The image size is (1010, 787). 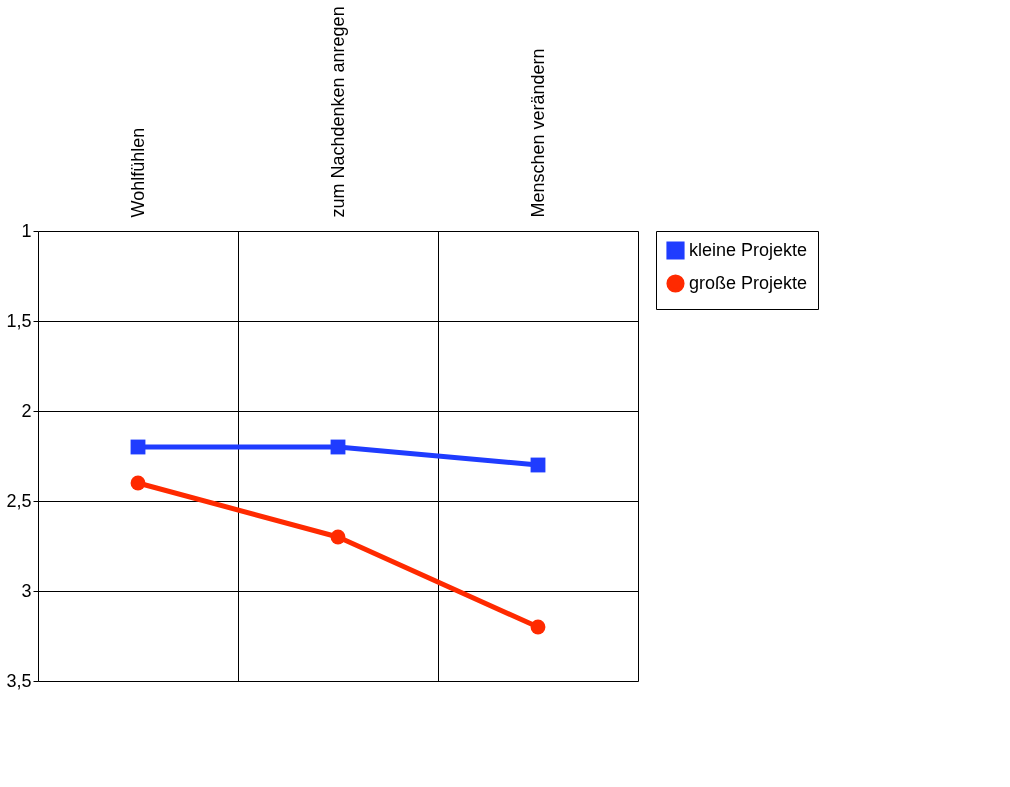 What do you see at coordinates (537, 133) in the screenshot?
I see `x-tick-label: Menschen verändern` at bounding box center [537, 133].